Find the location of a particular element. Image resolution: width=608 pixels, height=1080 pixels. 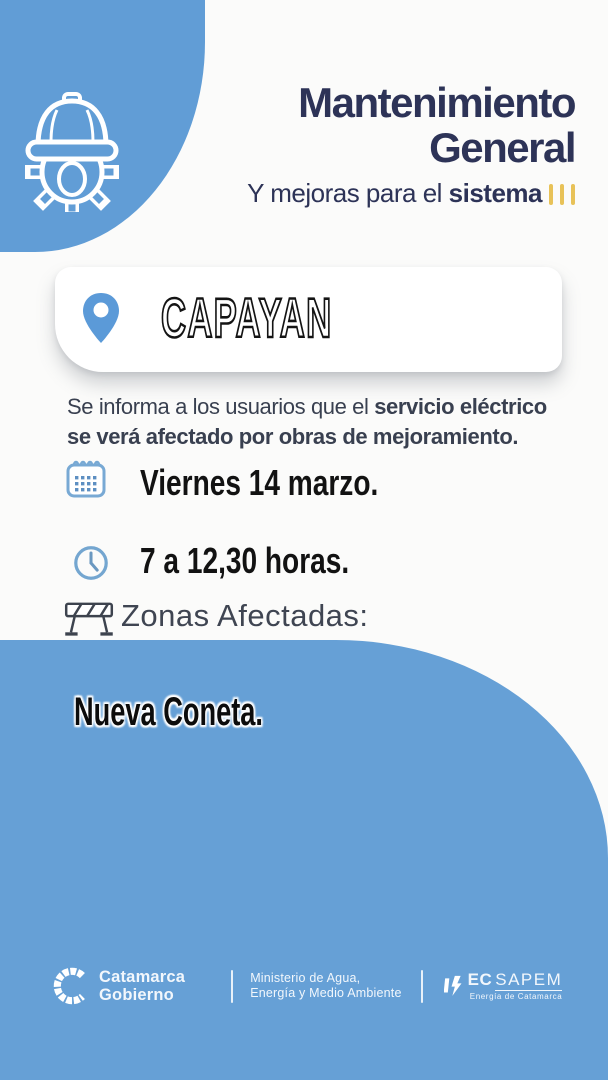

ministry-line2: Energía y Medio Ambiente is located at coordinates (326, 993).